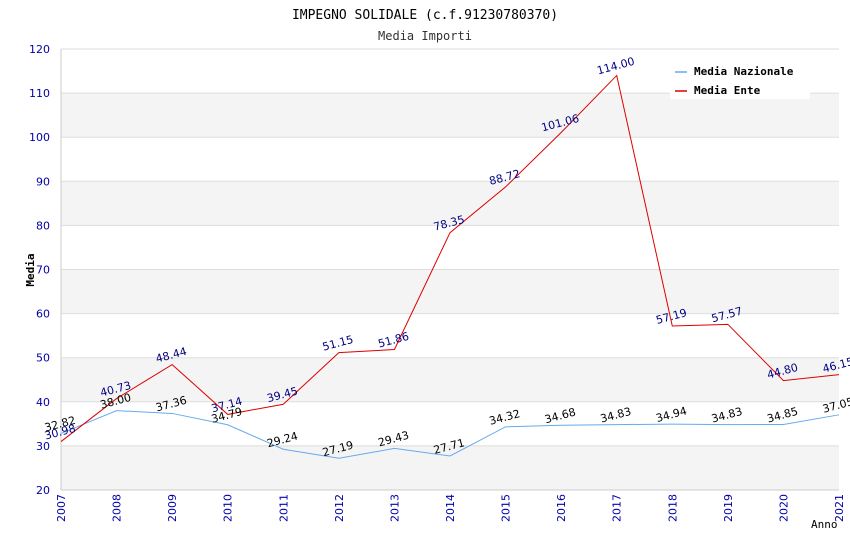 The width and height of the screenshot is (850, 550). What do you see at coordinates (425, 36) in the screenshot?
I see `chart-subtitle: Media Importi` at bounding box center [425, 36].